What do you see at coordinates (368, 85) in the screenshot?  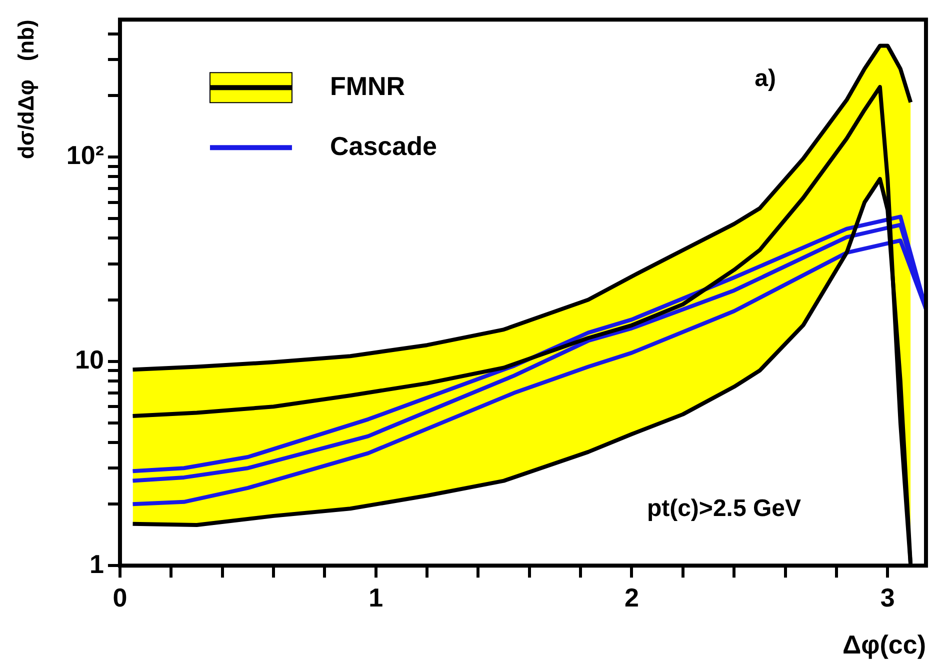 I see `legend-label: FMNR` at bounding box center [368, 85].